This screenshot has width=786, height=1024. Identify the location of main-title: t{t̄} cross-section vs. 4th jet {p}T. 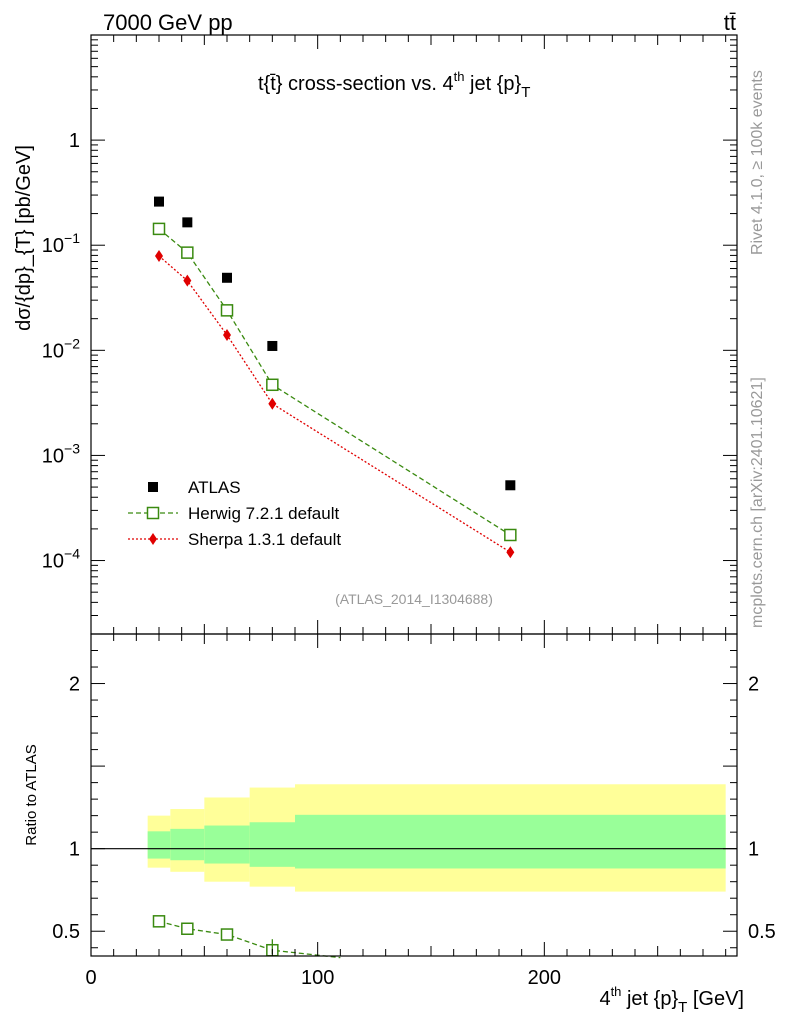
(394, 85).